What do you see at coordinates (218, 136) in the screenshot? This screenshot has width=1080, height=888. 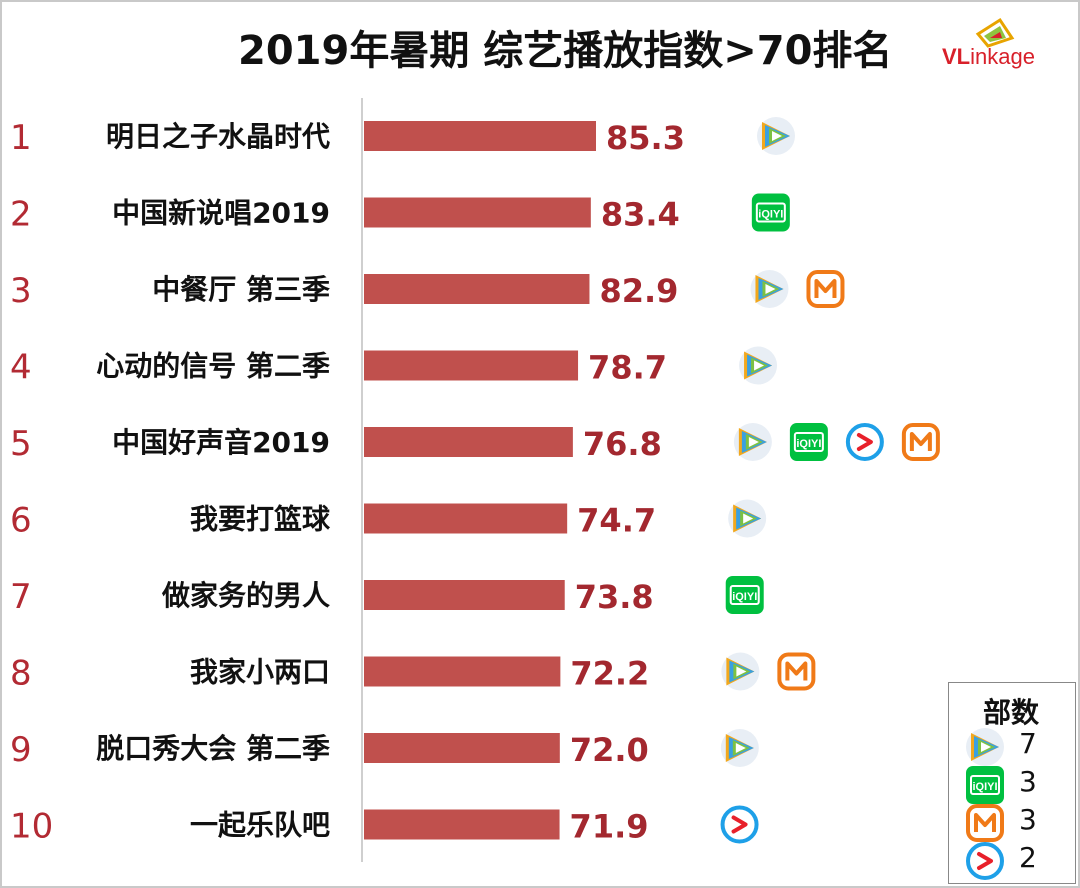 I see `category-label: 明日之子水晶时代` at bounding box center [218, 136].